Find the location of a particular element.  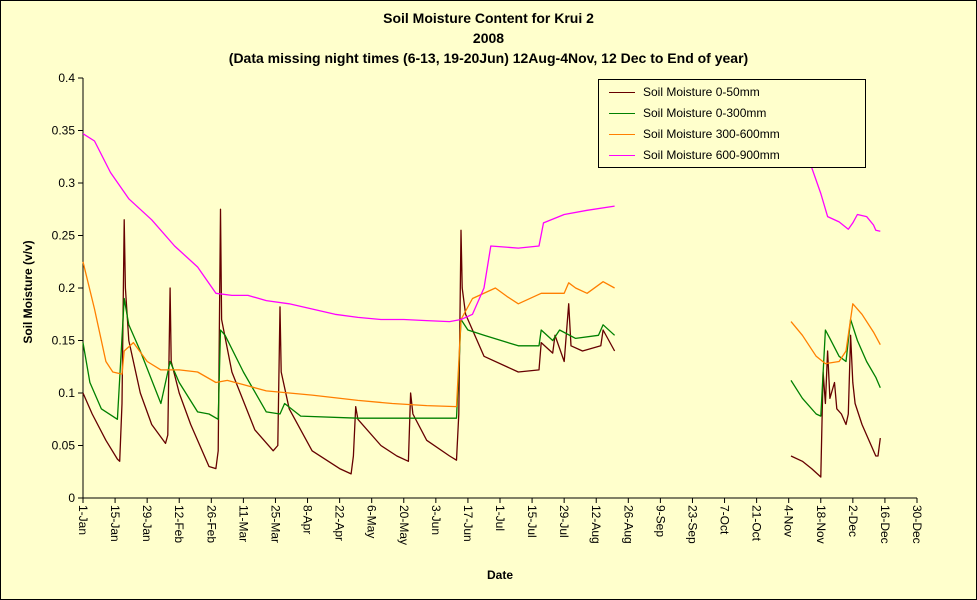

x-tick-label: 4-Nov is located at coordinates (789, 521).